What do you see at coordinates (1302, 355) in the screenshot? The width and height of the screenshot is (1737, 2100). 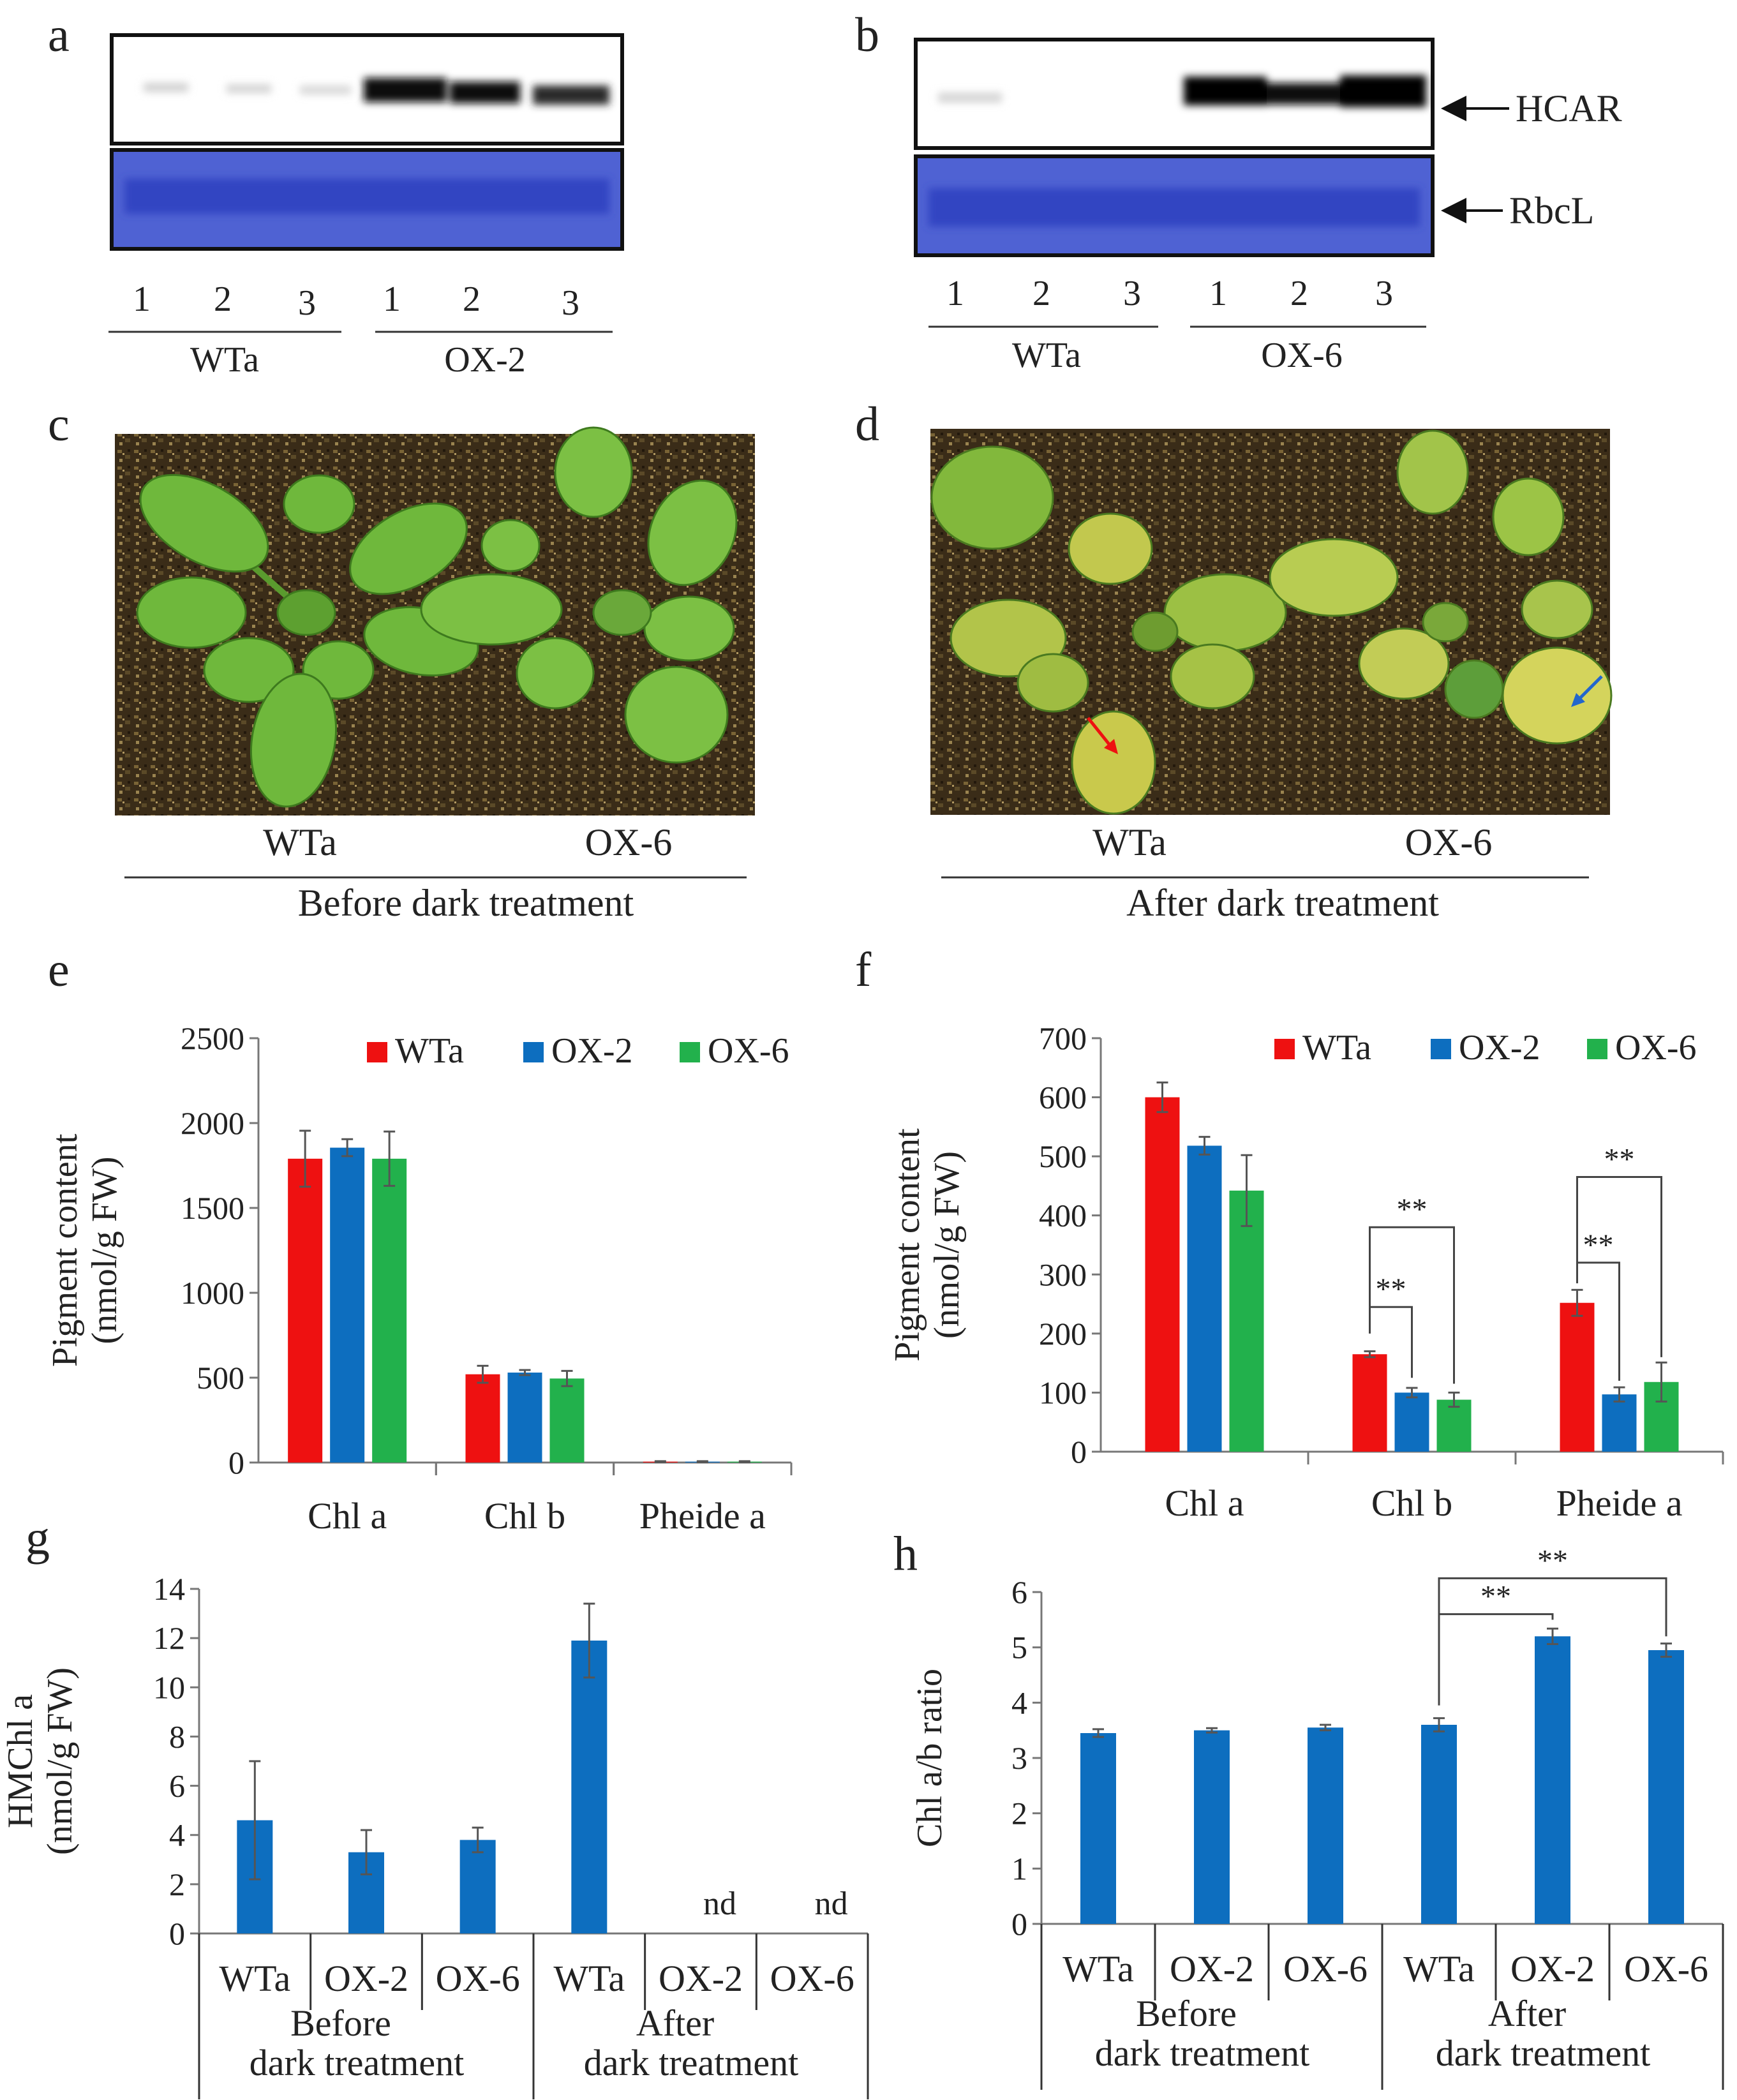 I see `group-label: OX-6` at bounding box center [1302, 355].